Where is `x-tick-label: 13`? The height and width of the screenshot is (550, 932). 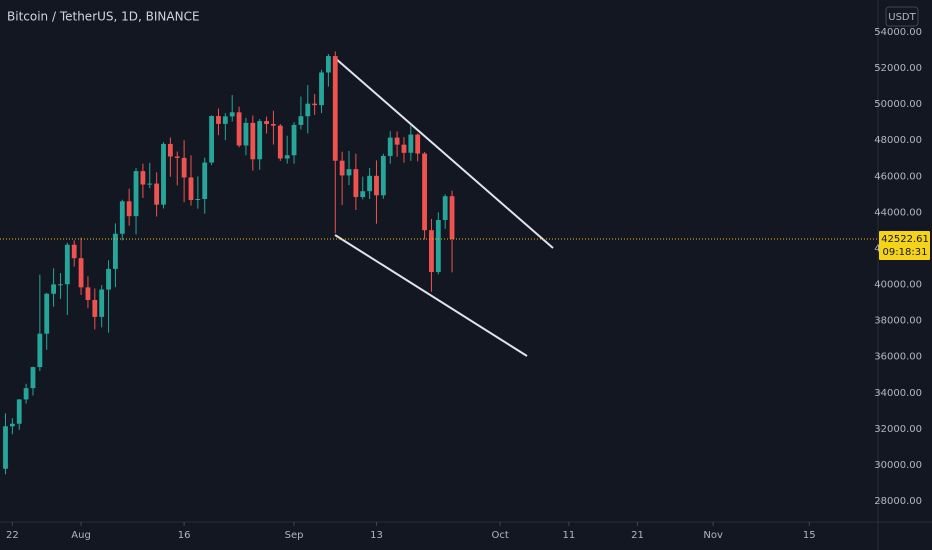
x-tick-label: 13 is located at coordinates (376, 535).